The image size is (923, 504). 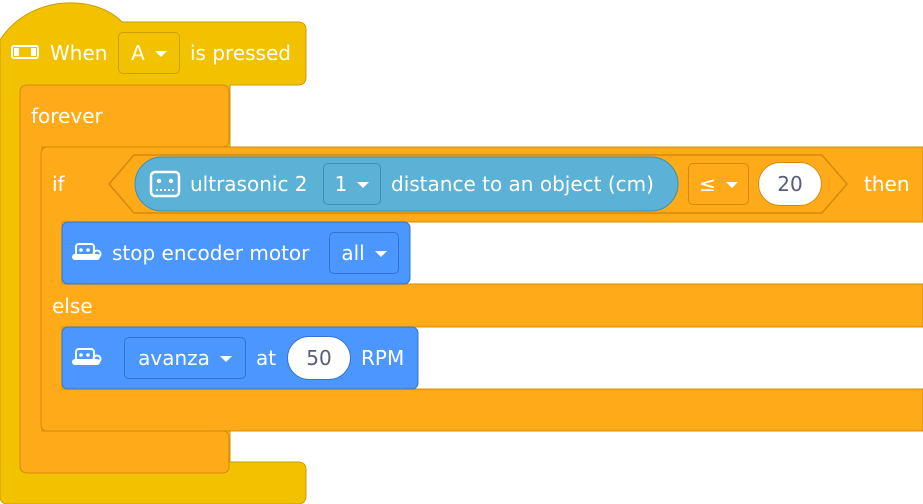 I want to click on ultrasonic-distance-reporter, so click(x=406, y=184).